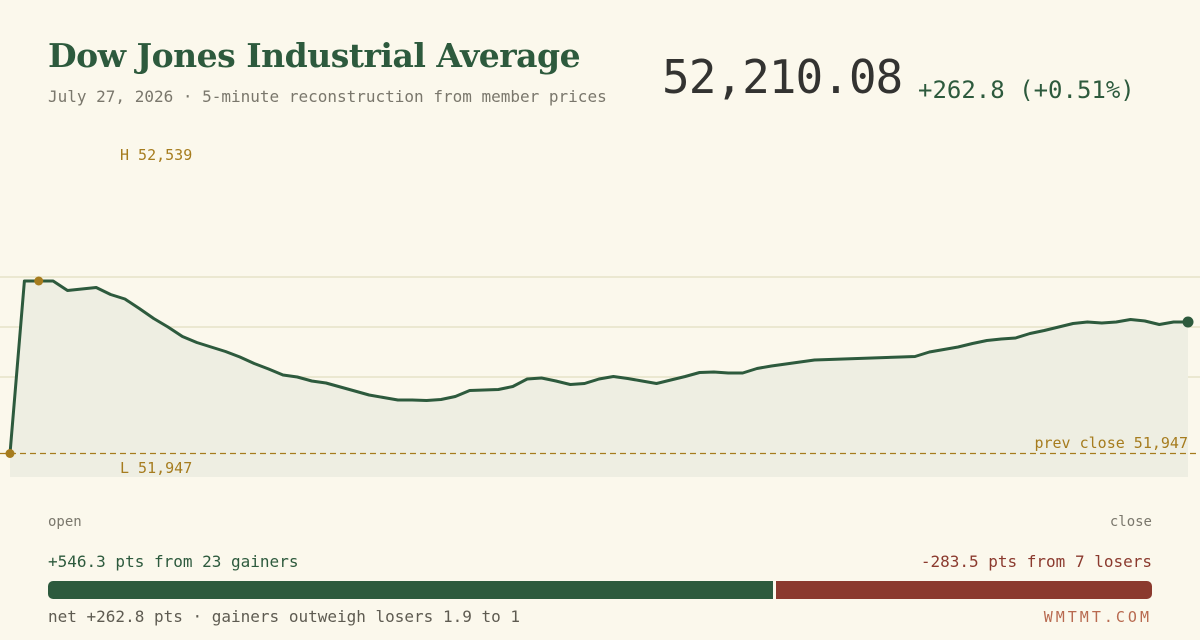 The height and width of the screenshot is (640, 1200). What do you see at coordinates (1130, 522) in the screenshot?
I see `x-axis-end-label: close` at bounding box center [1130, 522].